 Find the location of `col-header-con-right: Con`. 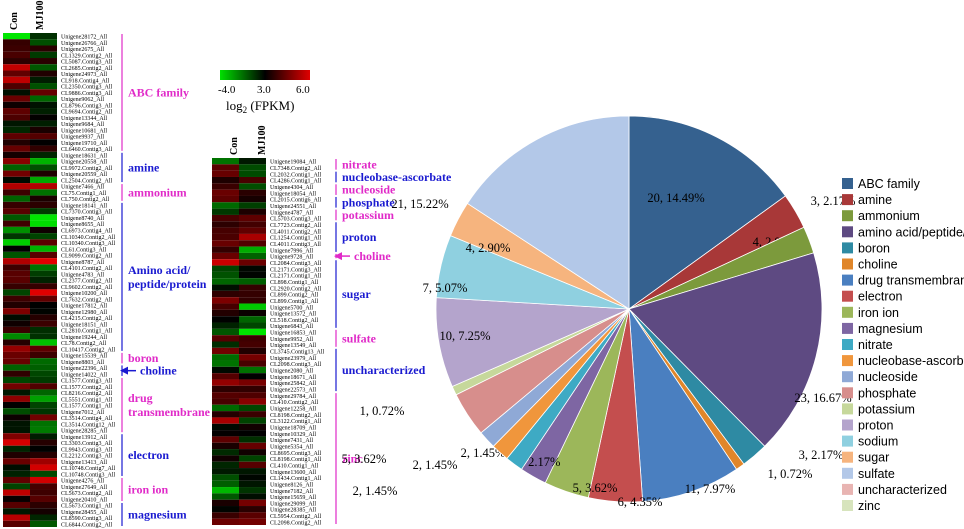

col-header-con-right: Con is located at coordinates (234, 146).